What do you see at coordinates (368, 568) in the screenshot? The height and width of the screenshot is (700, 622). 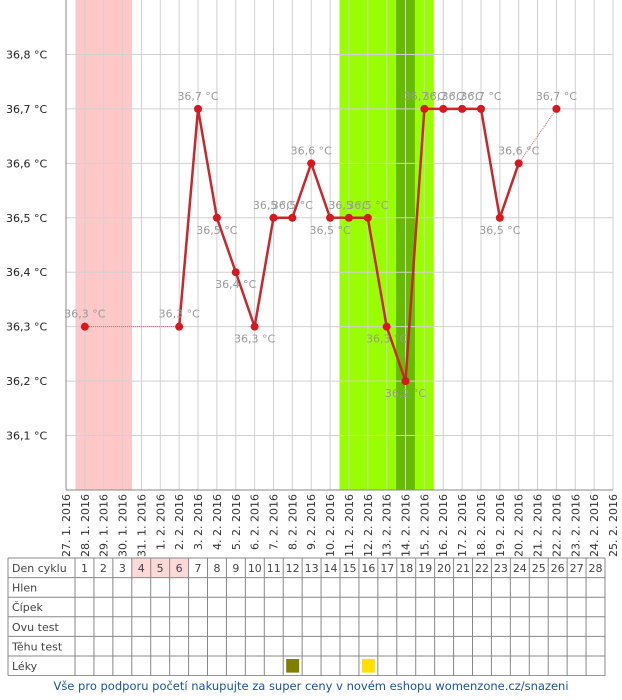 I see `day-number: 16` at bounding box center [368, 568].